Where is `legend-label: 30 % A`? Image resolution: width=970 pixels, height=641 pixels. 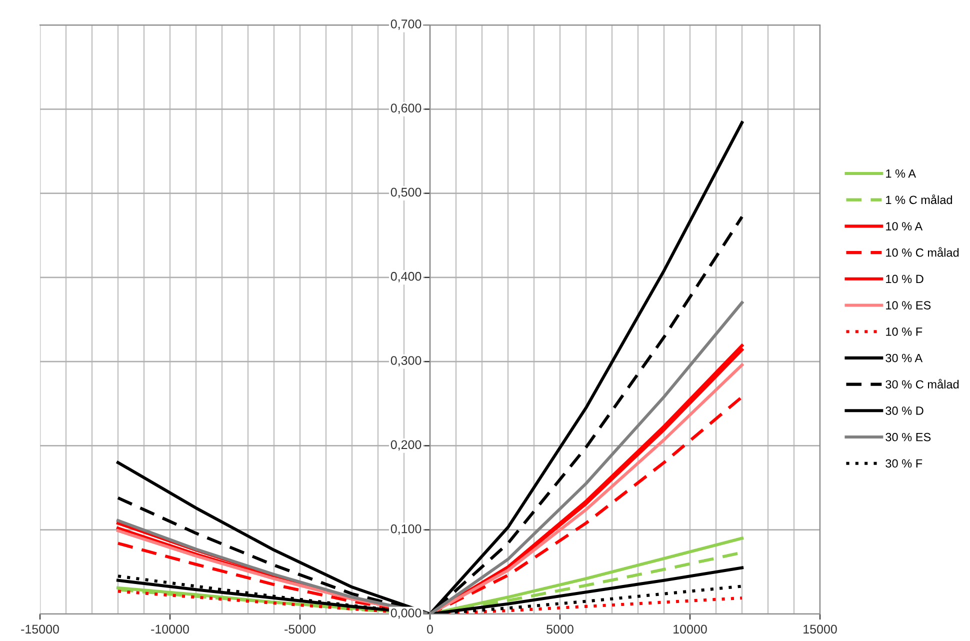
legend-label: 30 % A is located at coordinates (904, 358).